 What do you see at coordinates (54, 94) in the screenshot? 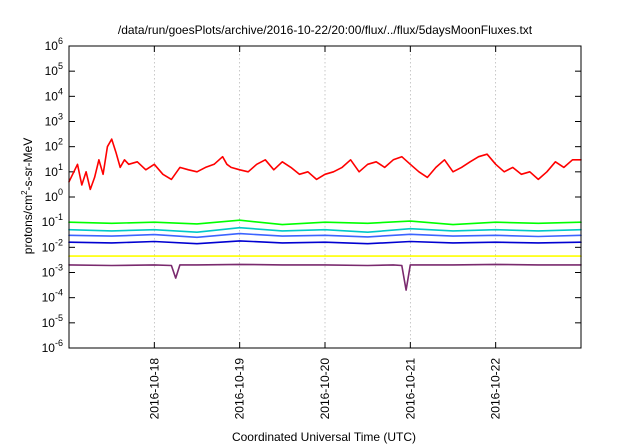
I see `y-tick-label-10: 10⁴` at bounding box center [54, 94].